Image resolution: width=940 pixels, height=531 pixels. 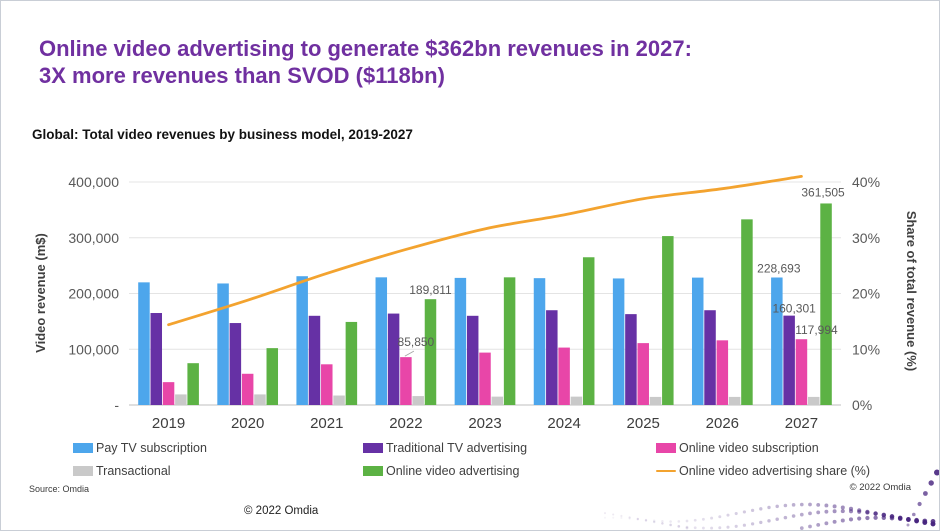 I want to click on legend-item-3: Transactional, so click(x=122, y=471).